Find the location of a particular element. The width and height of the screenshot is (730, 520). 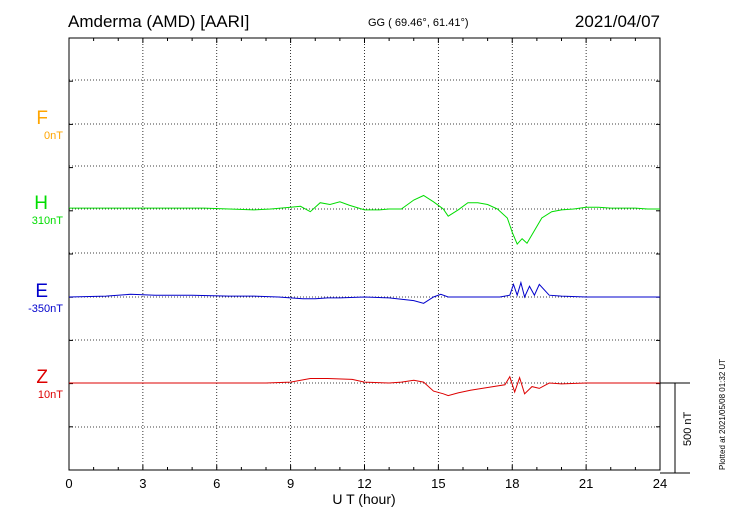

x-tick-label: 24 is located at coordinates (660, 483).